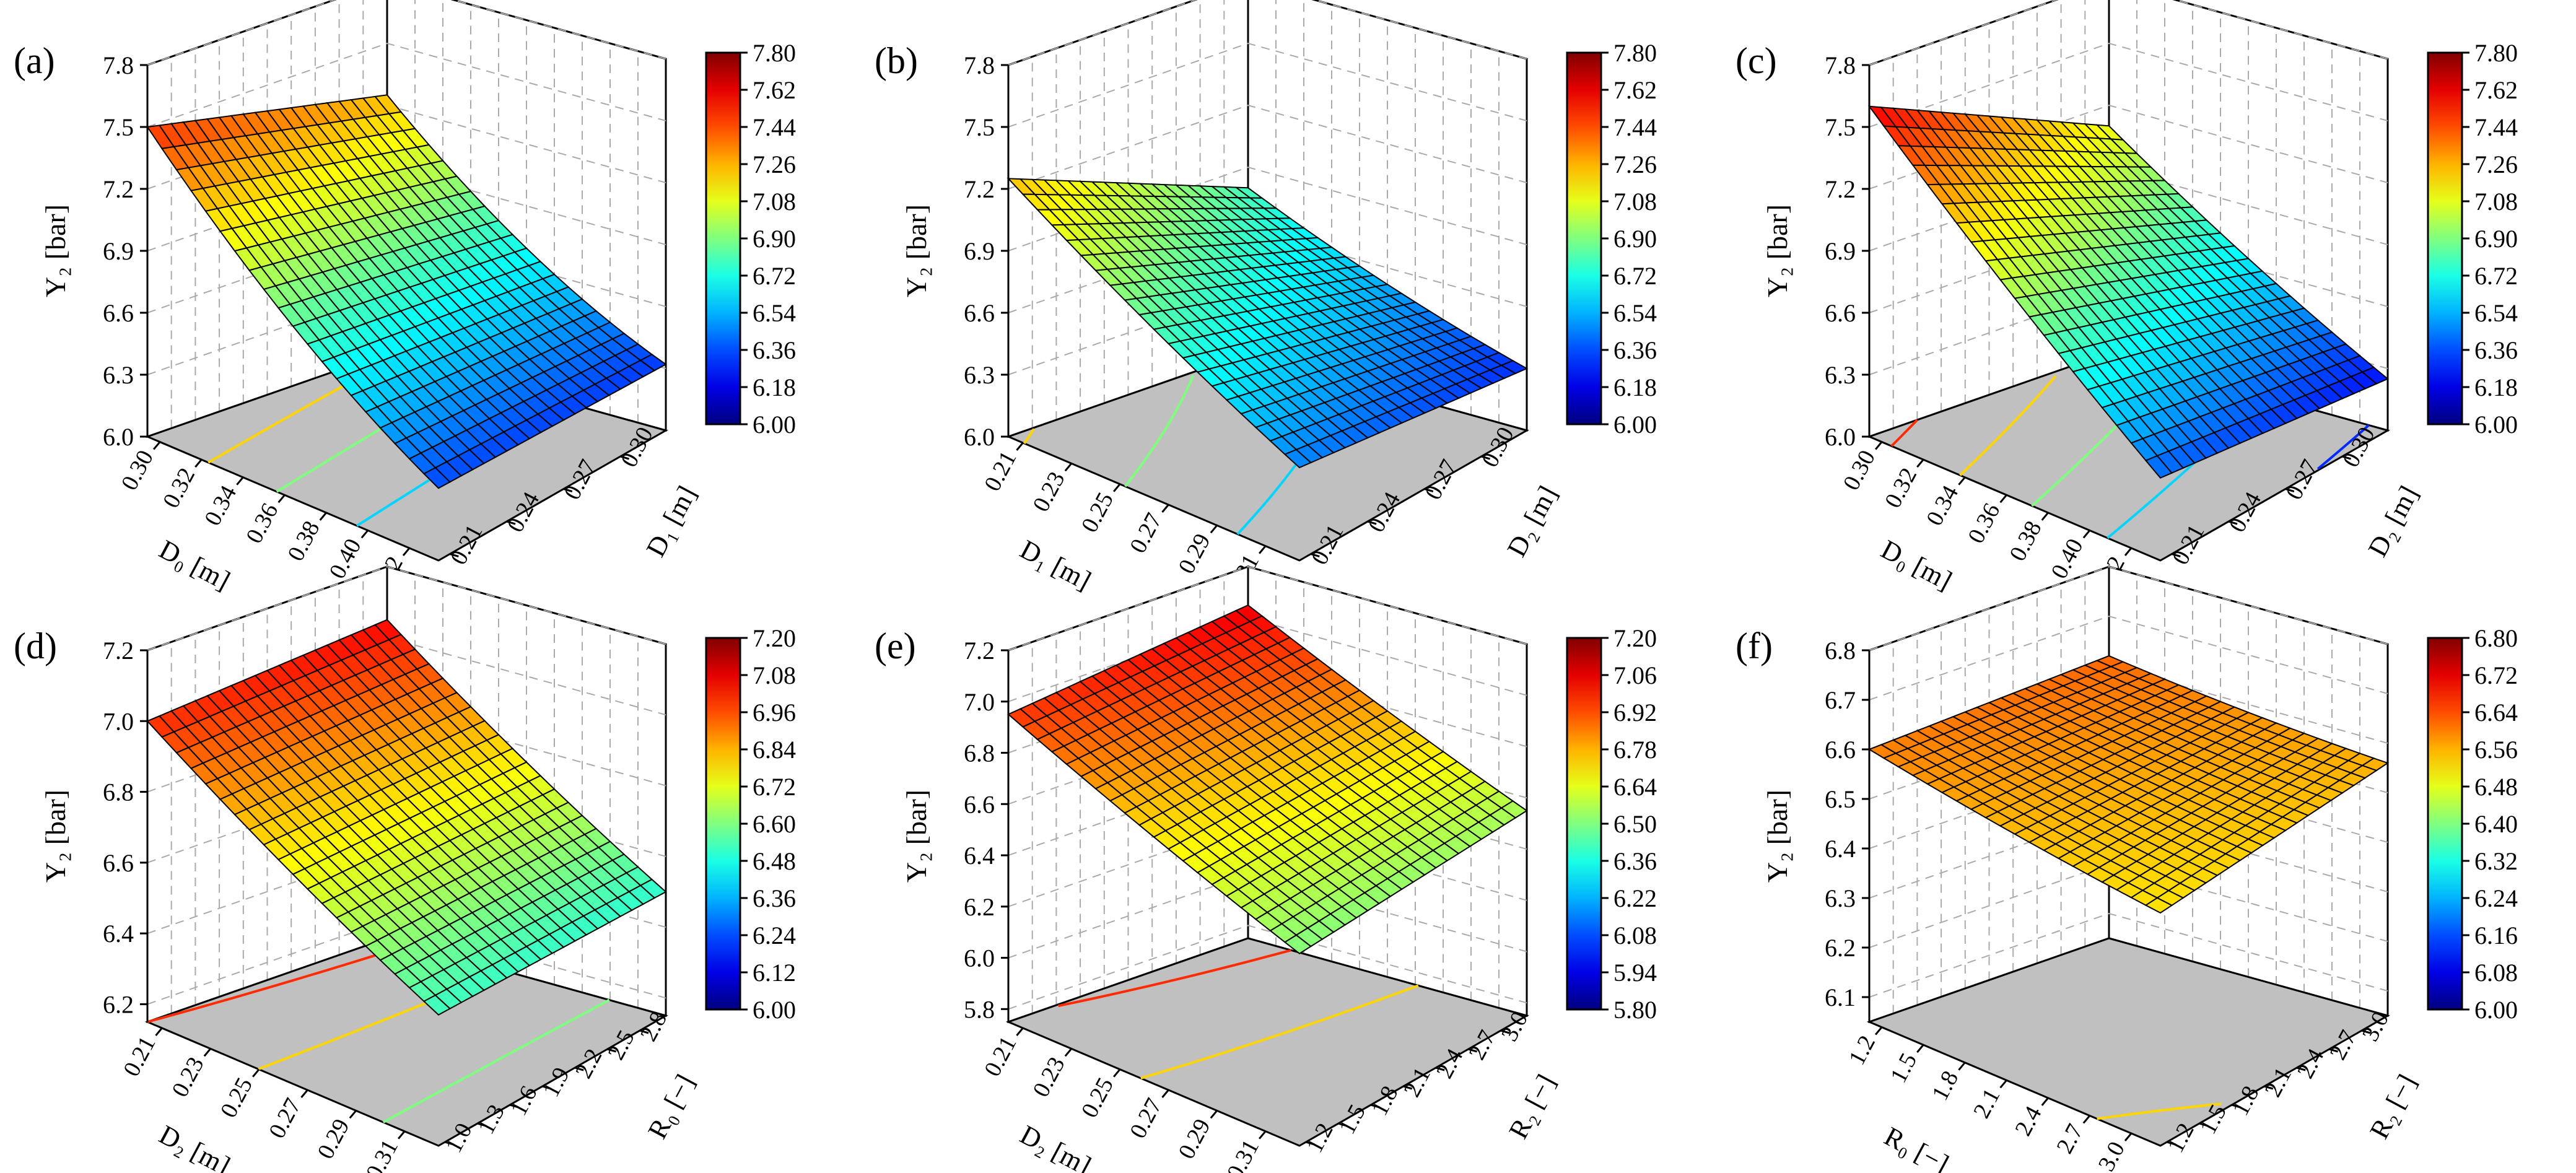 The image size is (2576, 1173). Describe the element at coordinates (1859, 470) in the screenshot. I see `x-tick-label: 0.30` at that location.